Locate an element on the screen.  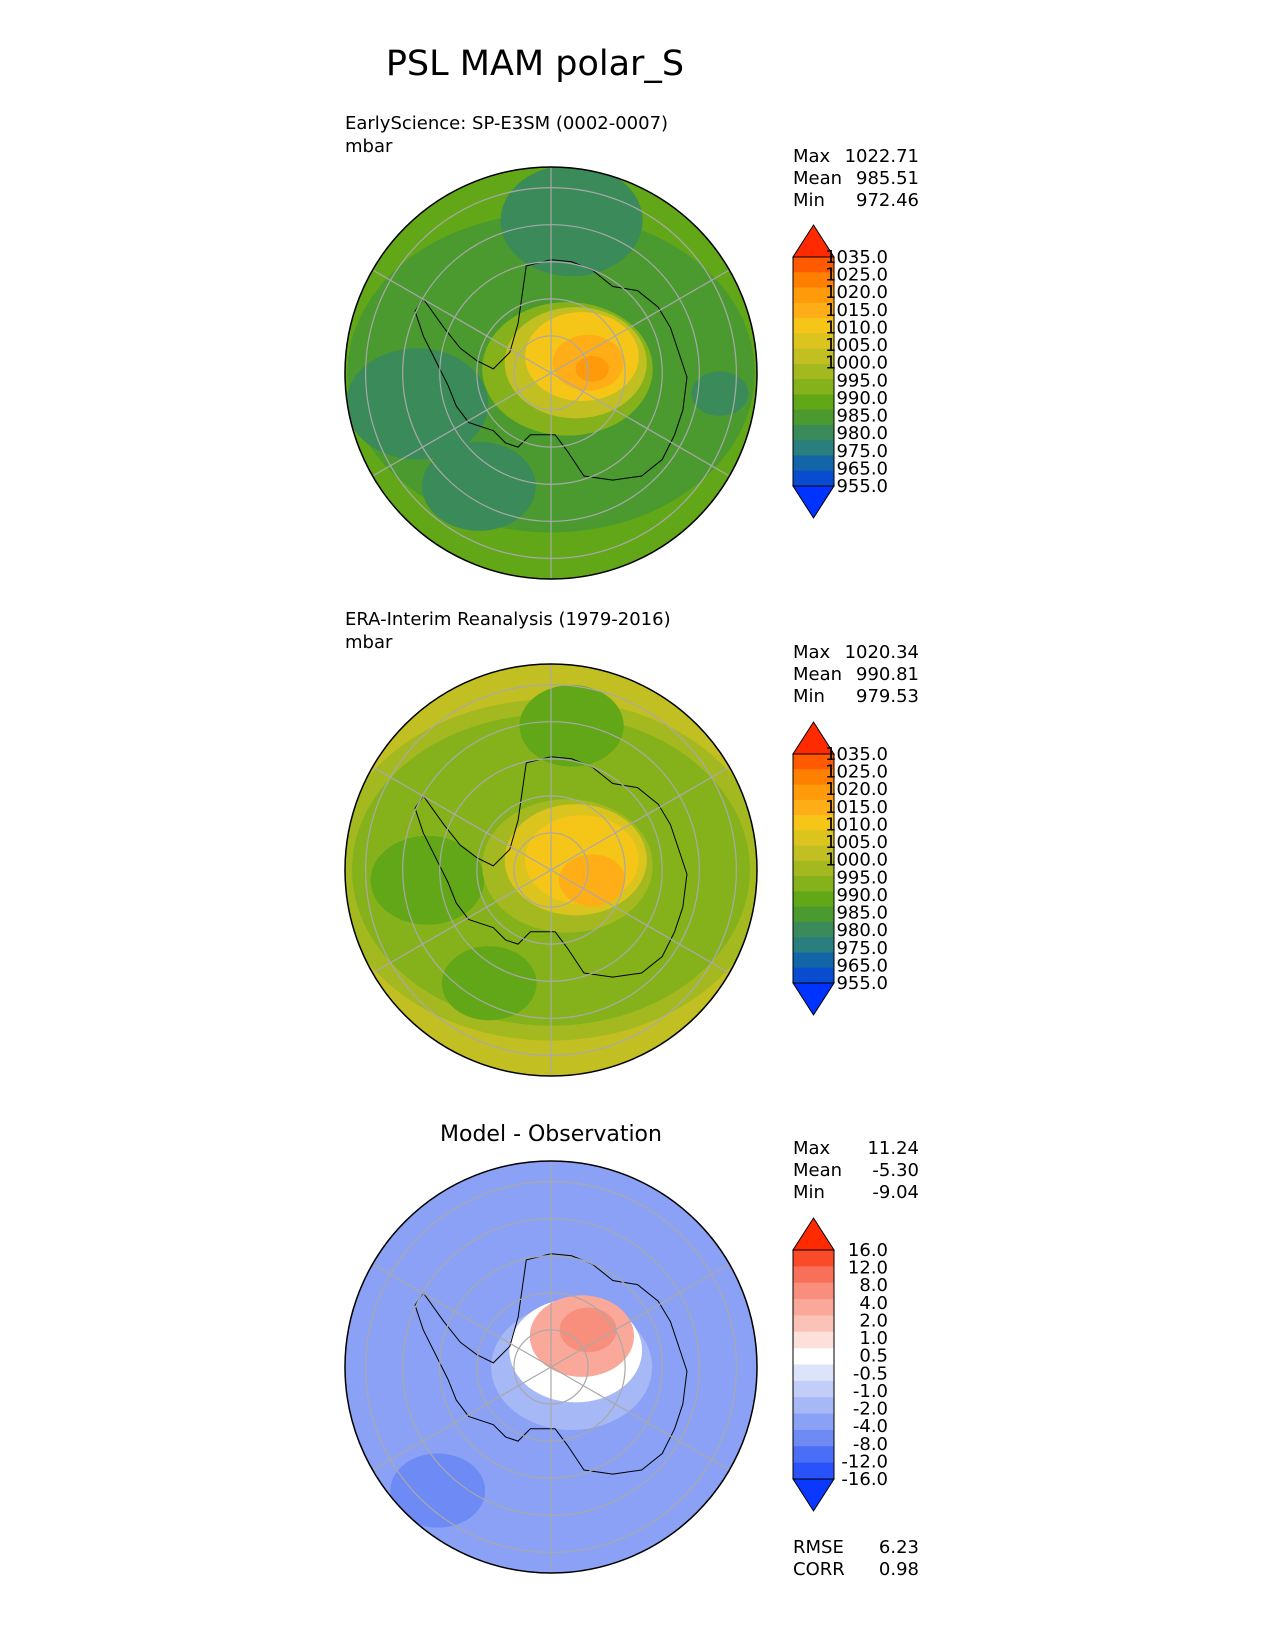
colorbar-tick-label: 990.0 is located at coordinates (862, 895).